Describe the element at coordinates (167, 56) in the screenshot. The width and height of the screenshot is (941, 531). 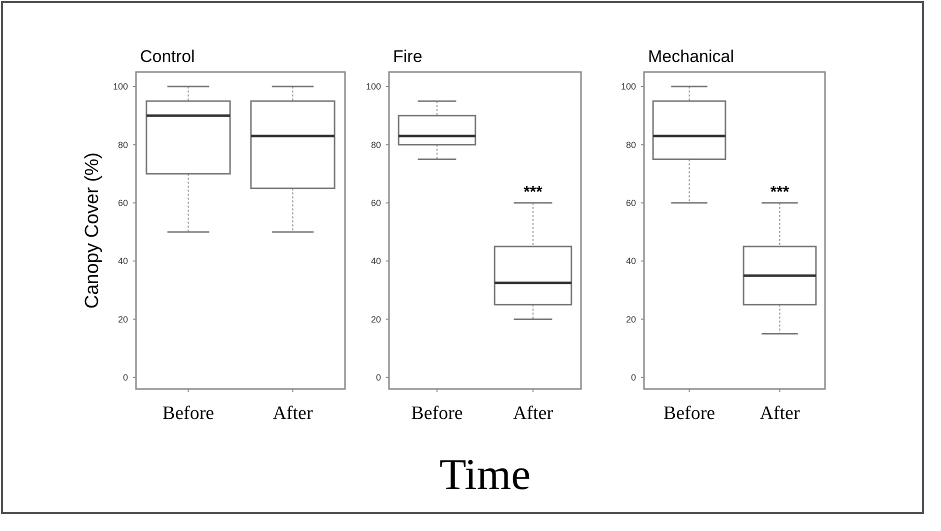
I see `chart-title: Control` at that location.